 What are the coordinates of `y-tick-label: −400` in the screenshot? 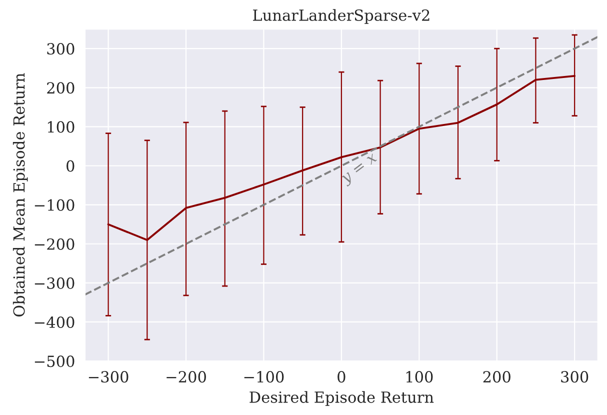 It's located at (54, 322).